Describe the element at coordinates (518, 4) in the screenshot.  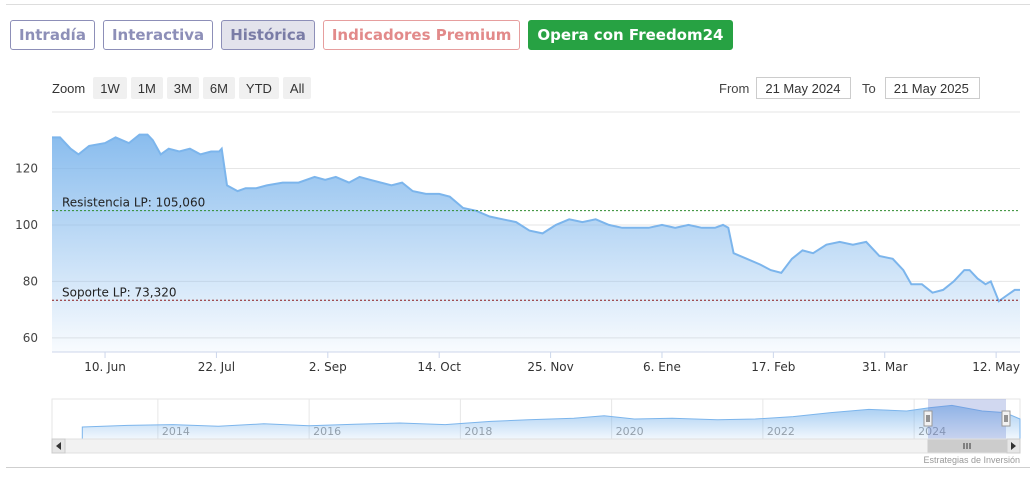
I see `top-divider` at that location.